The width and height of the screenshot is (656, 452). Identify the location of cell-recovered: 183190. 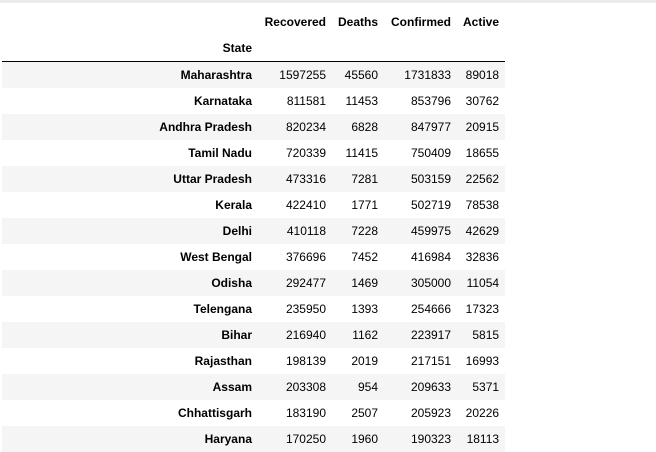
(295, 413).